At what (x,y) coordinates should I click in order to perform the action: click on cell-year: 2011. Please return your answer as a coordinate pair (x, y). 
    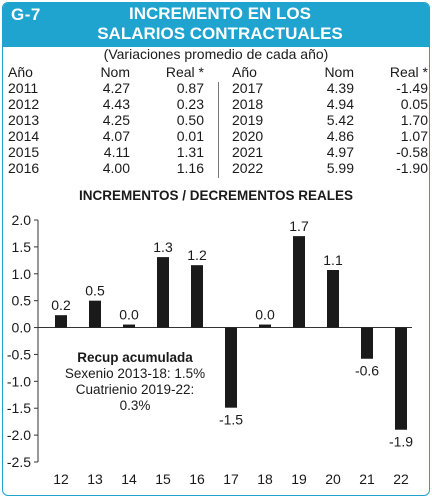
    Looking at the image, I should click on (23, 88).